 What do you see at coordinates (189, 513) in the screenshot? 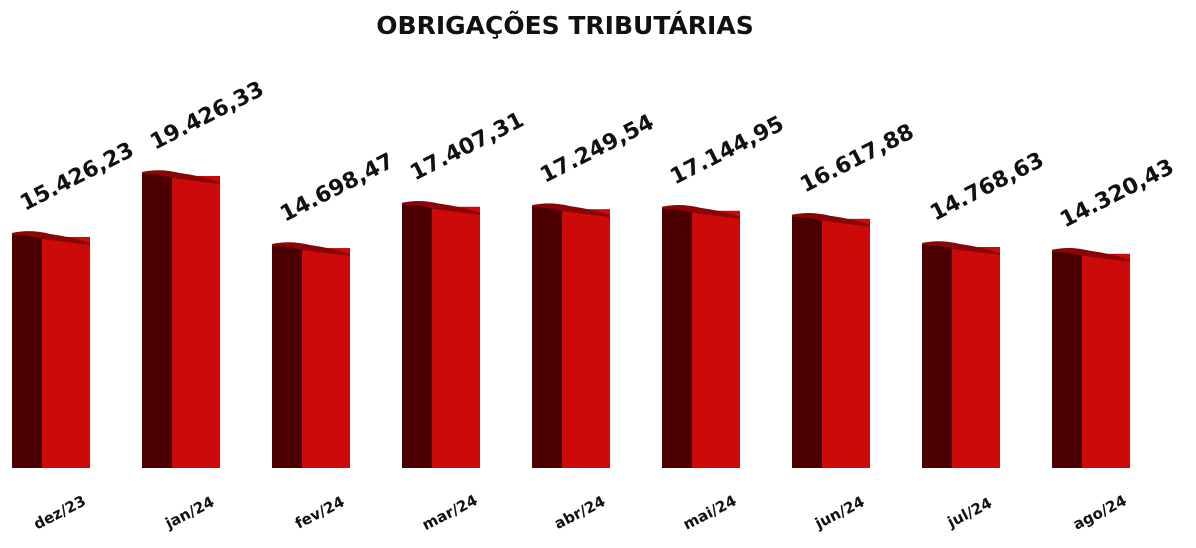
I see `x-tick-label: jan/24` at bounding box center [189, 513].